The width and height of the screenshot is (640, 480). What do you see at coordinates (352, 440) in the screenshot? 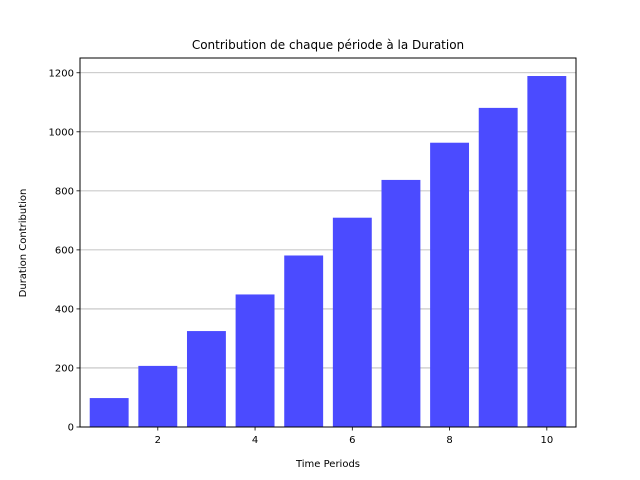
I see `x-tick-label: 6` at bounding box center [352, 440].